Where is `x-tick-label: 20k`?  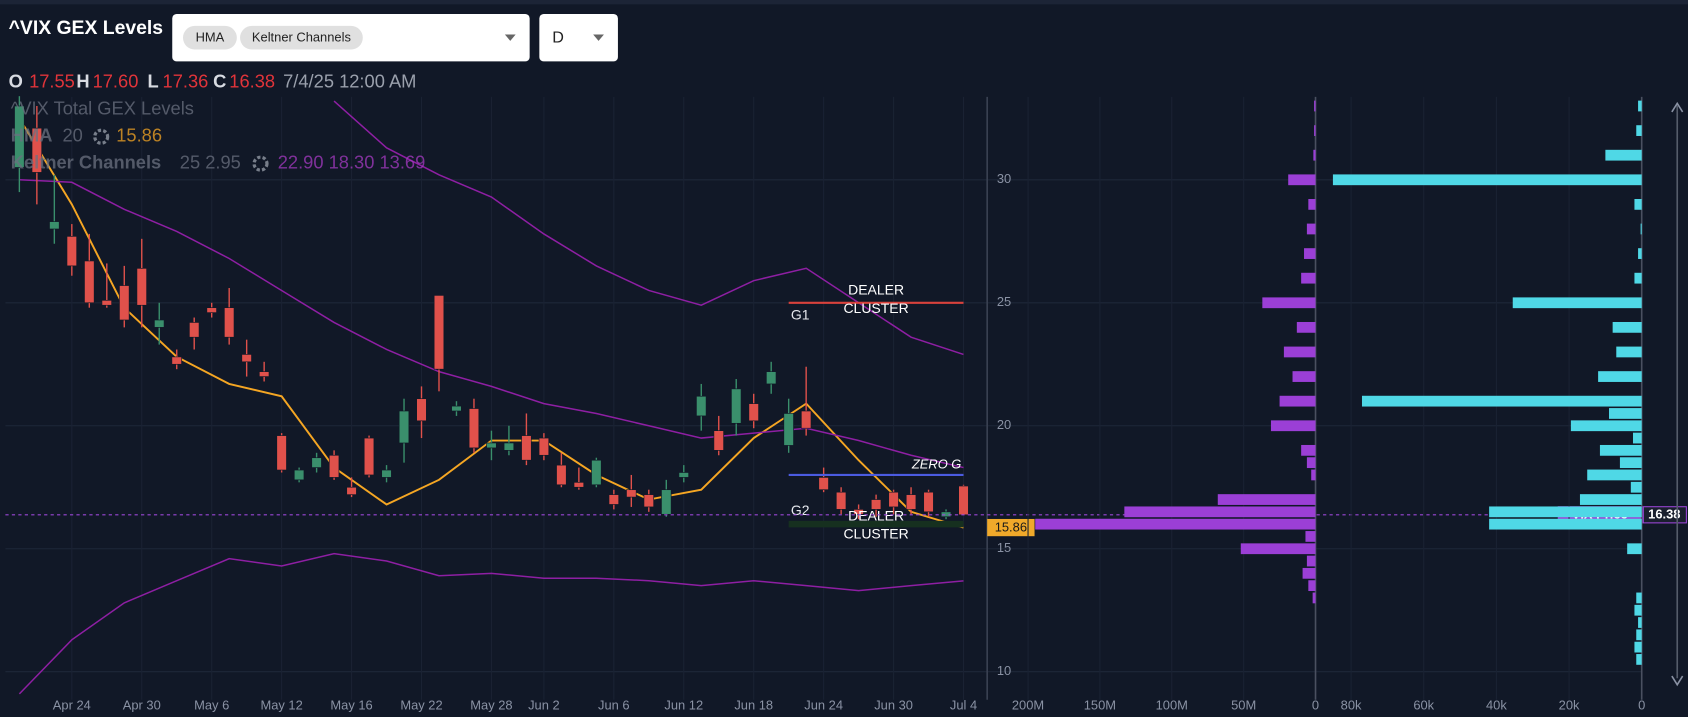 x-tick-label: 20k is located at coordinates (1569, 705).